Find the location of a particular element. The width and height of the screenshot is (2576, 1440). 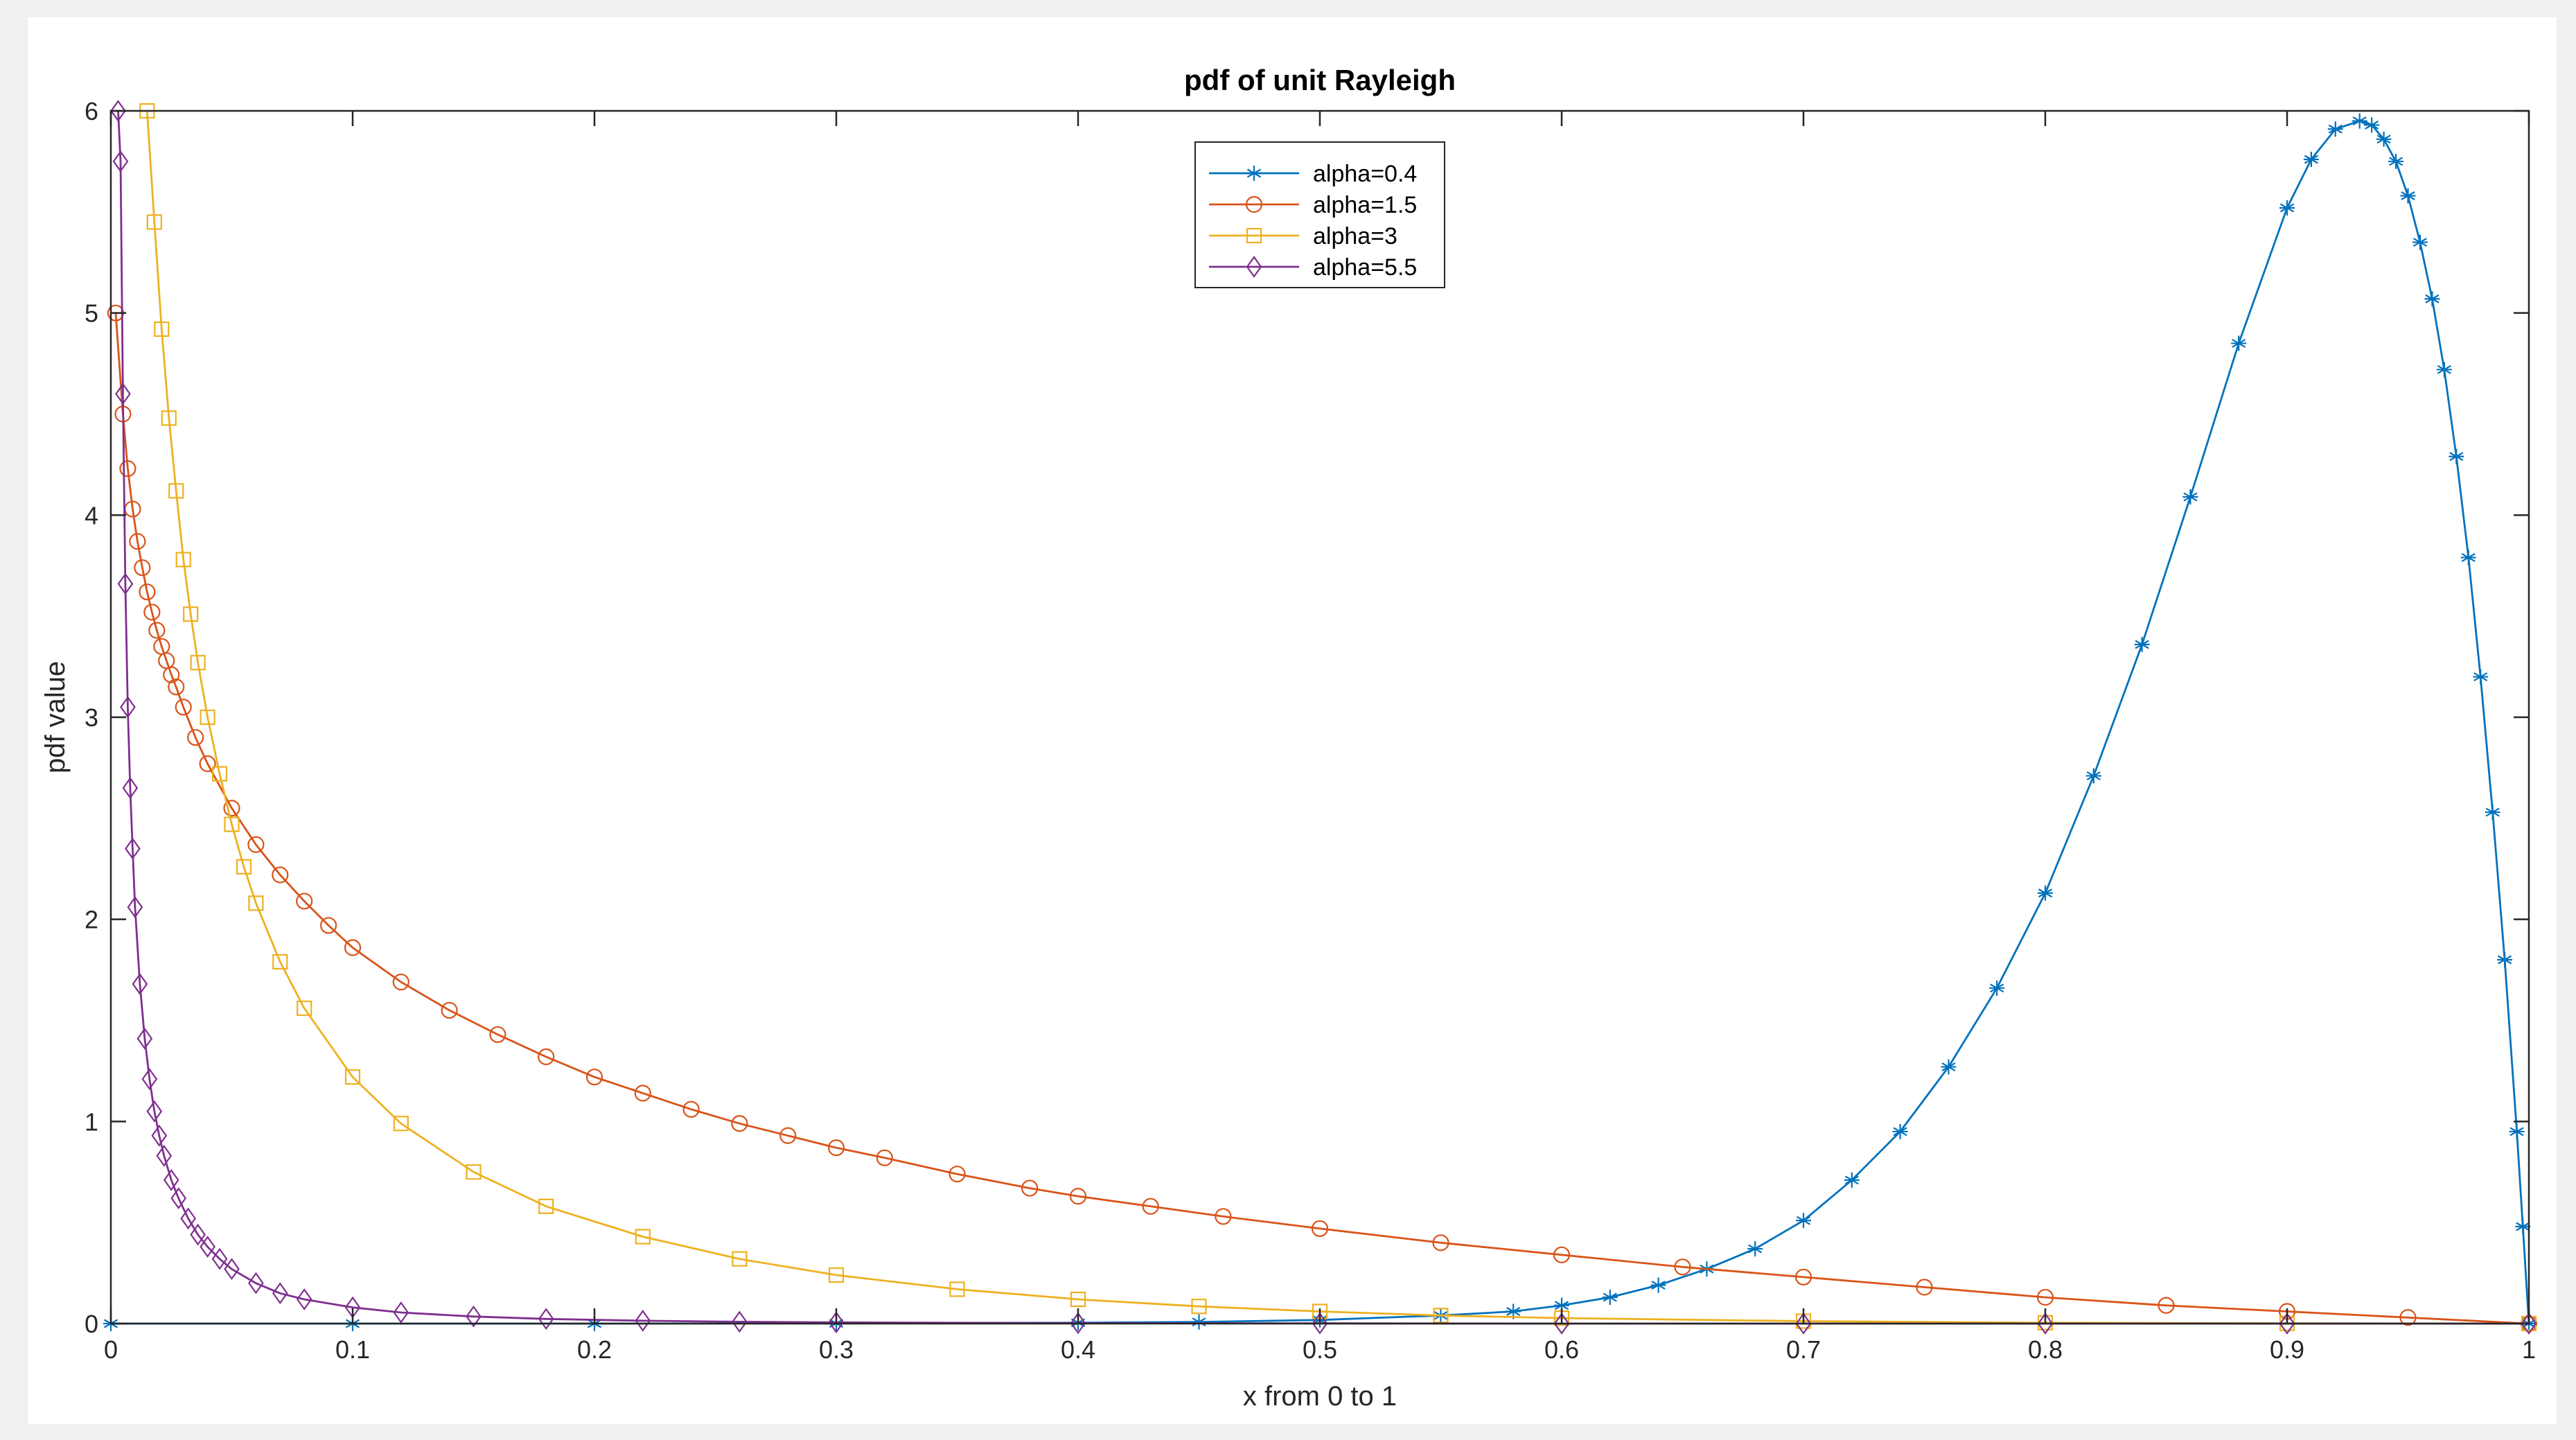

x-tick-label: 0.2 is located at coordinates (594, 1349).